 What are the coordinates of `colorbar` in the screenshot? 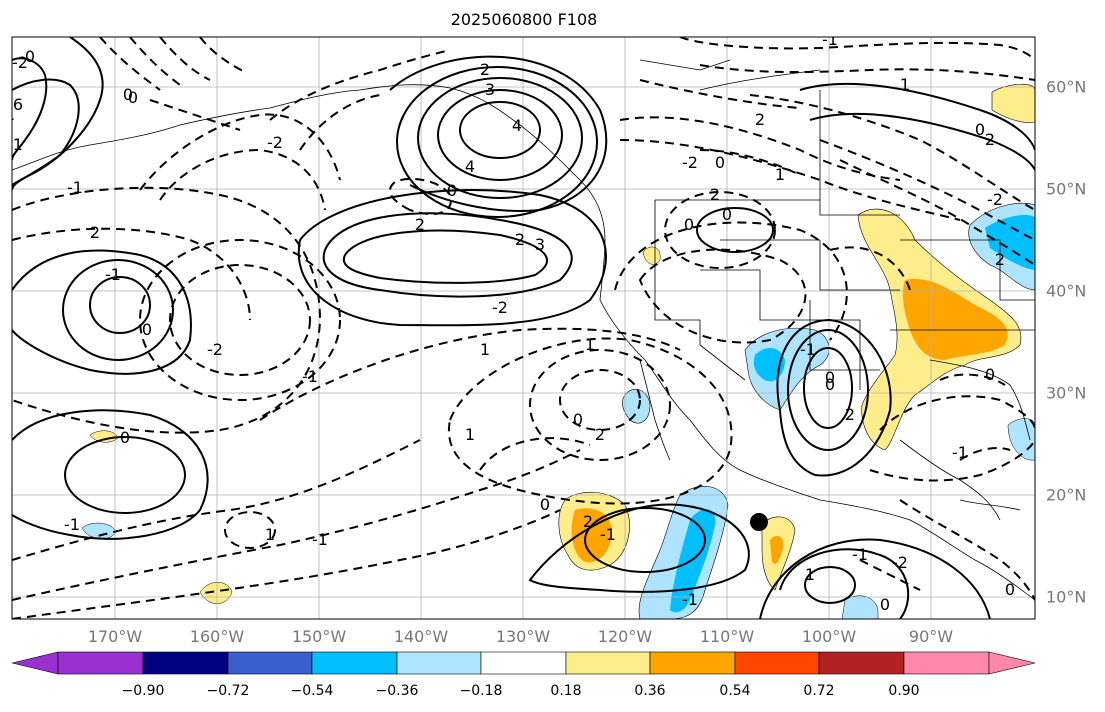 It's located at (523, 663).